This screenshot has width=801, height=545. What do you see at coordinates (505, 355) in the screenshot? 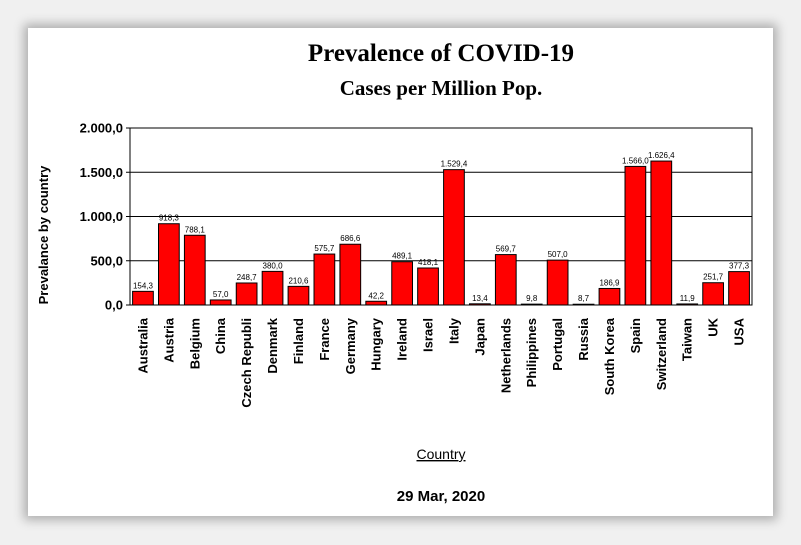
I see `category-label: Netherlands` at bounding box center [505, 355].